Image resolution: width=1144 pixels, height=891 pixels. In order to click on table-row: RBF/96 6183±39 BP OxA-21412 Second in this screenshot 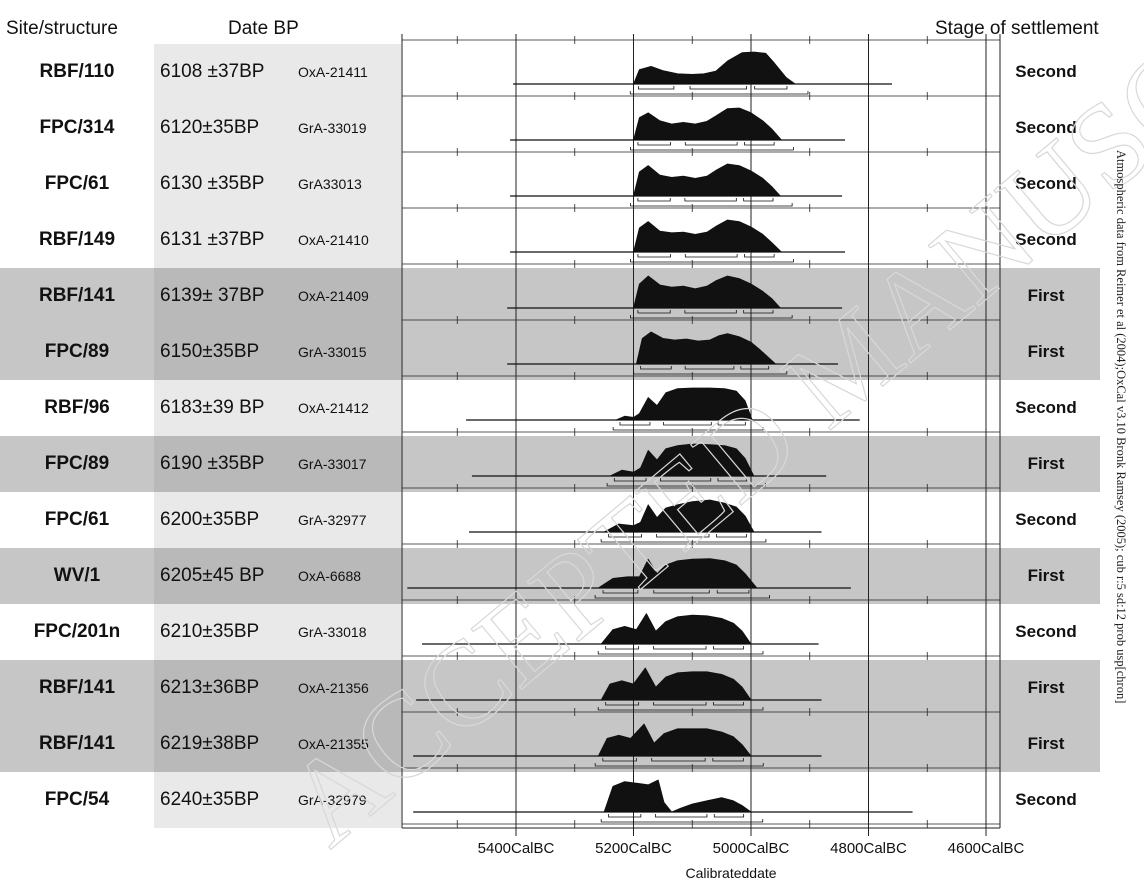, I will do `click(550, 408)`.